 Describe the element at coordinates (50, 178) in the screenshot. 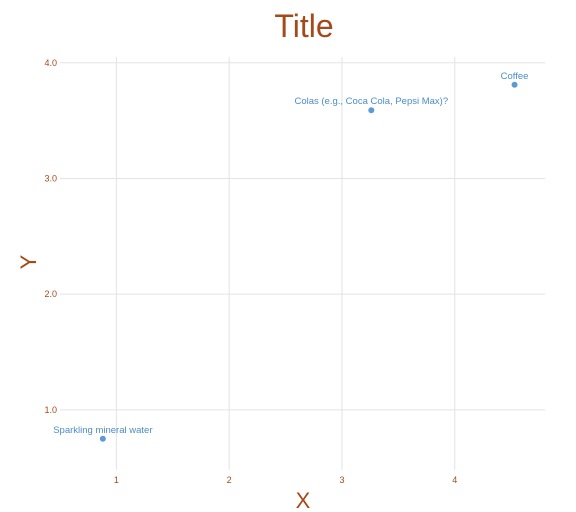

I see `y-tick-label: 3.0` at that location.